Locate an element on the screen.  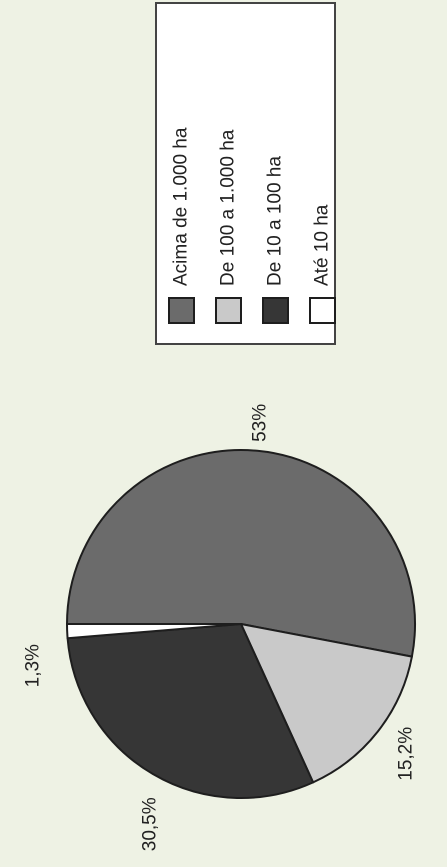
legend-item-10-a-100-ha: De 10 a 100 ha is located at coordinates (275, 240).